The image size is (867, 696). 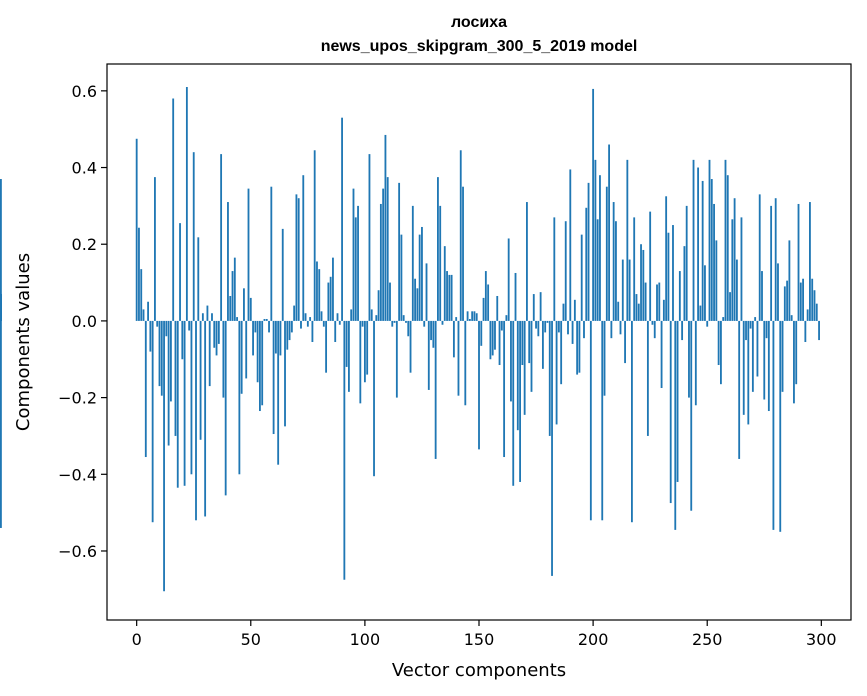 What do you see at coordinates (23, 342) in the screenshot?
I see `y-axis-label: Components values` at bounding box center [23, 342].